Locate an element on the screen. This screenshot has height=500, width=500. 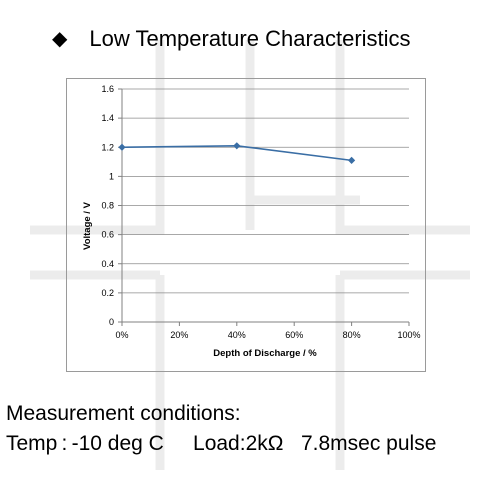
data-series is located at coordinates (237, 153).